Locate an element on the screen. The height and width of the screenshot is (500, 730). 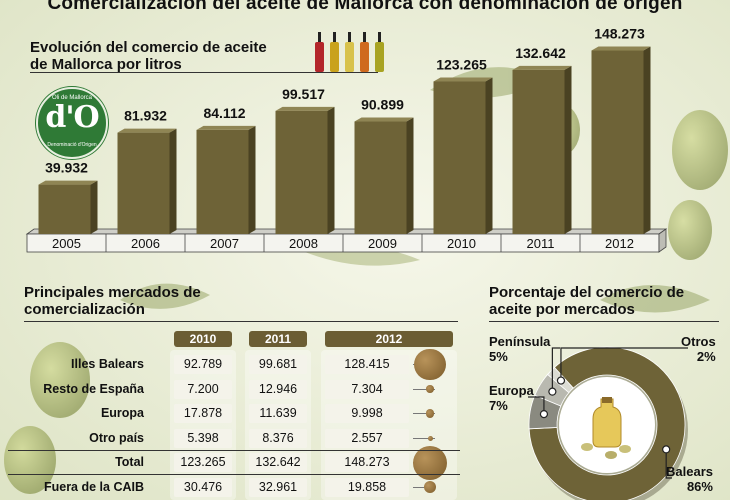
donut-label-península: Península 5% is located at coordinates (519, 349).